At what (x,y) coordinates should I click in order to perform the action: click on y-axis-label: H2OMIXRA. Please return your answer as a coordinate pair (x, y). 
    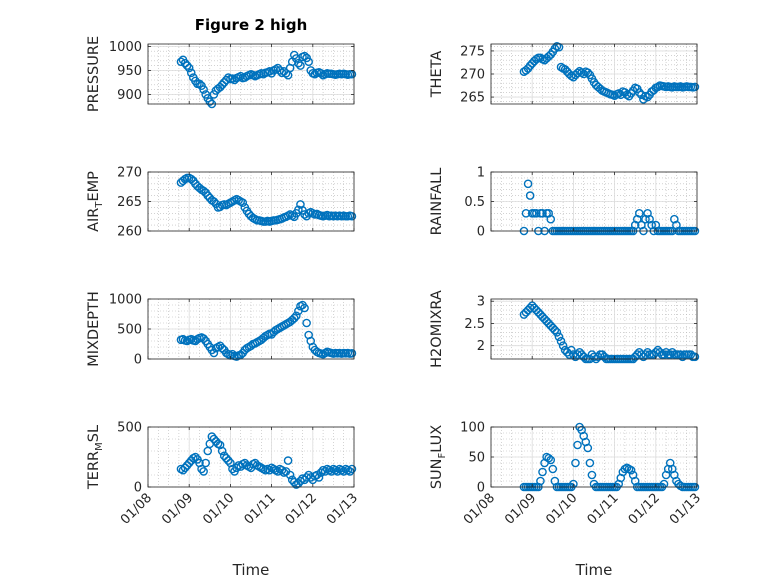
    Looking at the image, I should click on (437, 329).